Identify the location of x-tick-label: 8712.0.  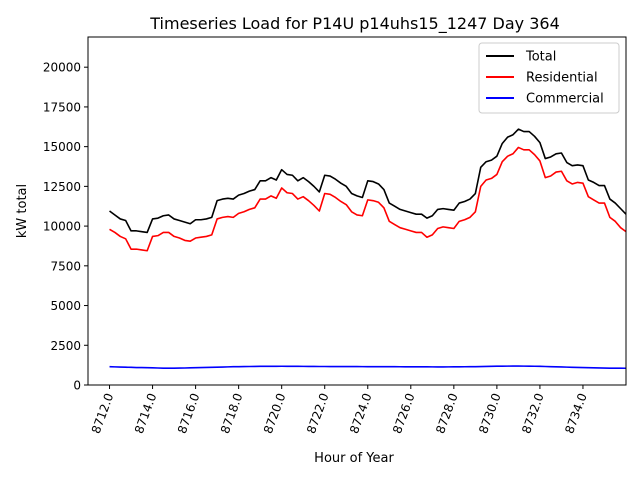
(103, 413).